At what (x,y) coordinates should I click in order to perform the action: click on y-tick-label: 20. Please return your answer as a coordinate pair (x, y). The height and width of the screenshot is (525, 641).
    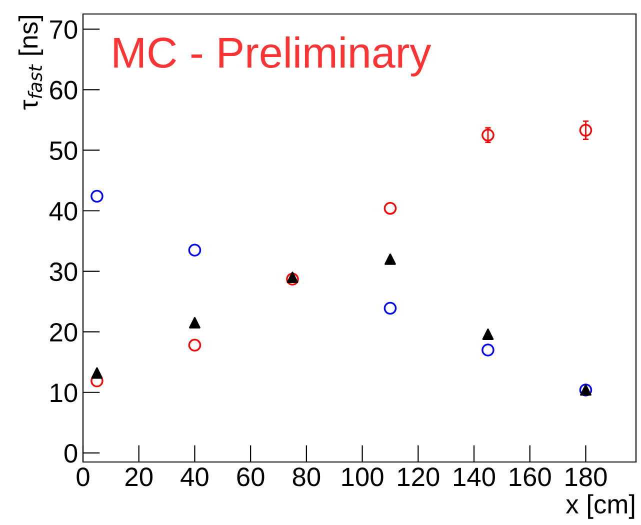
    Looking at the image, I should click on (64, 332).